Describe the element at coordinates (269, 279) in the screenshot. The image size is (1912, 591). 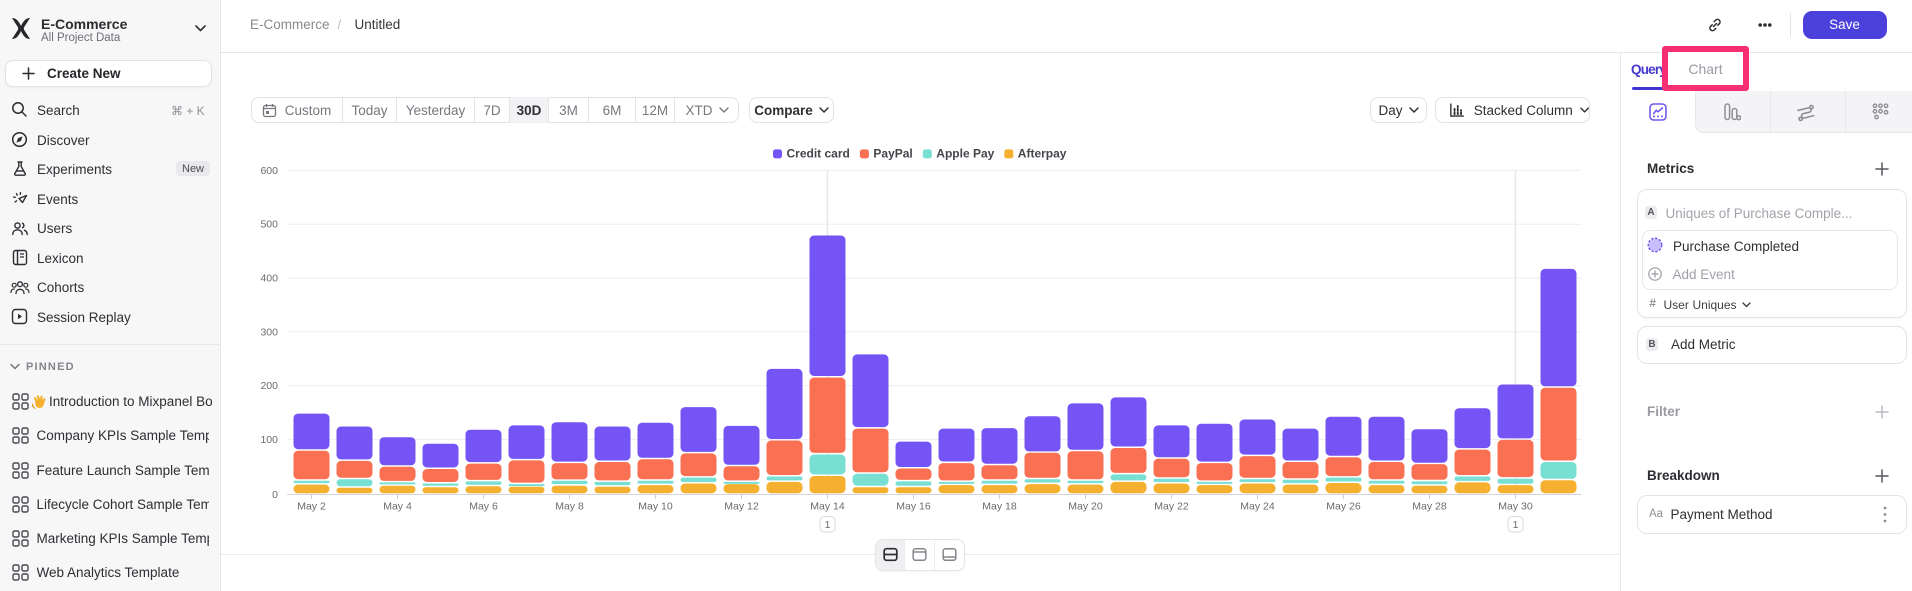
I see `svg-text: 400` at that location.